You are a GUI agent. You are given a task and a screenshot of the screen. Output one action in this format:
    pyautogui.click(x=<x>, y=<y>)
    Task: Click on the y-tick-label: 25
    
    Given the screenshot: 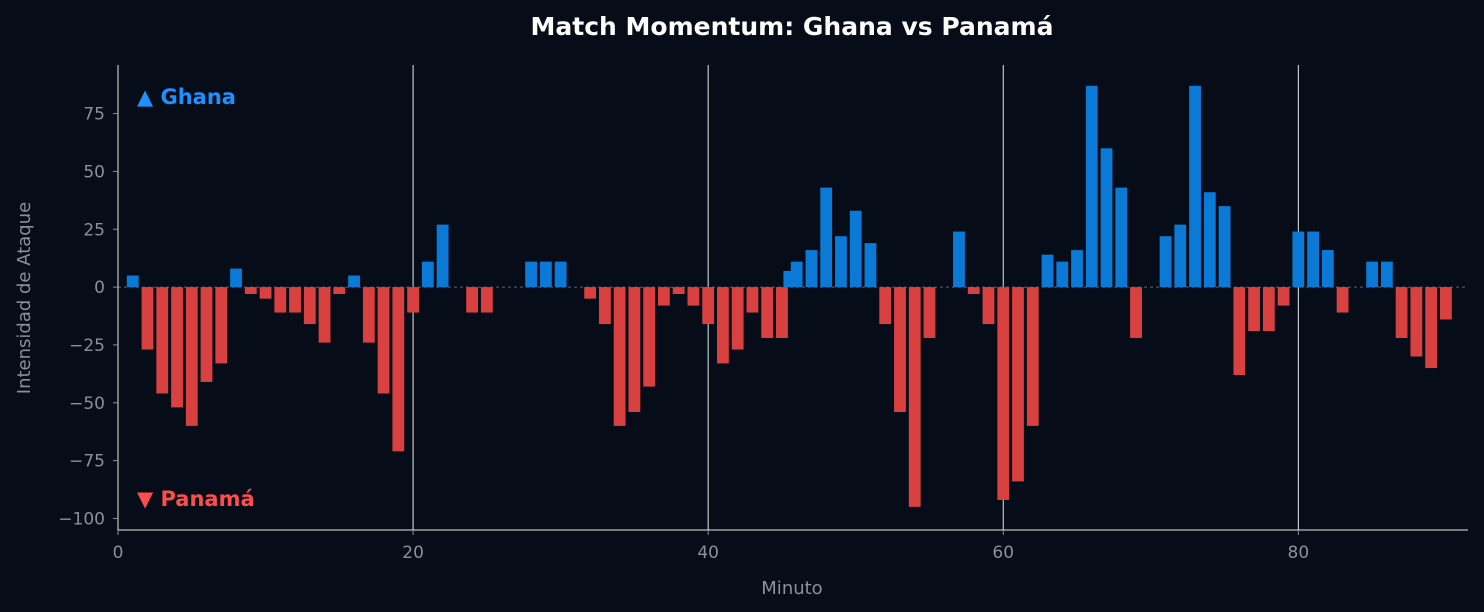 What is the action you would take?
    pyautogui.click(x=94, y=230)
    